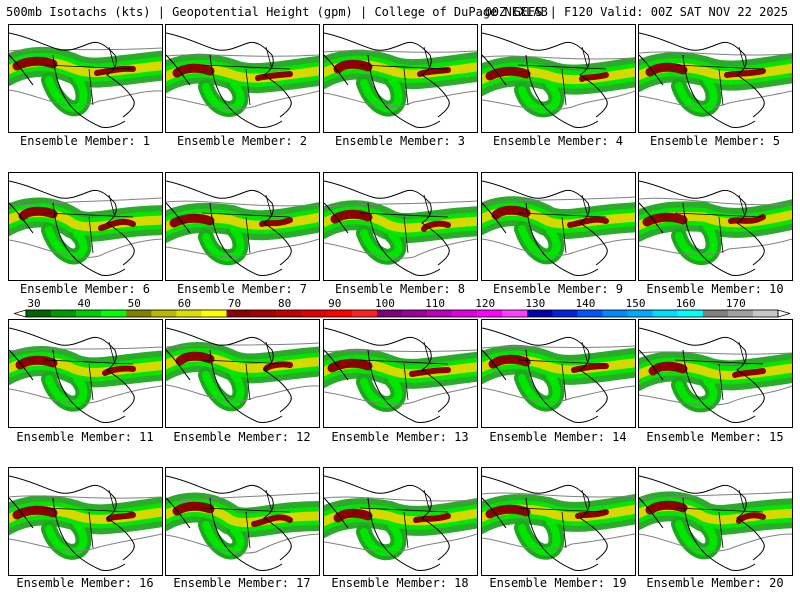 This screenshot has width=800, height=600. I want to click on ensemble-member-label: Ensemble Member: 2, so click(242, 141).